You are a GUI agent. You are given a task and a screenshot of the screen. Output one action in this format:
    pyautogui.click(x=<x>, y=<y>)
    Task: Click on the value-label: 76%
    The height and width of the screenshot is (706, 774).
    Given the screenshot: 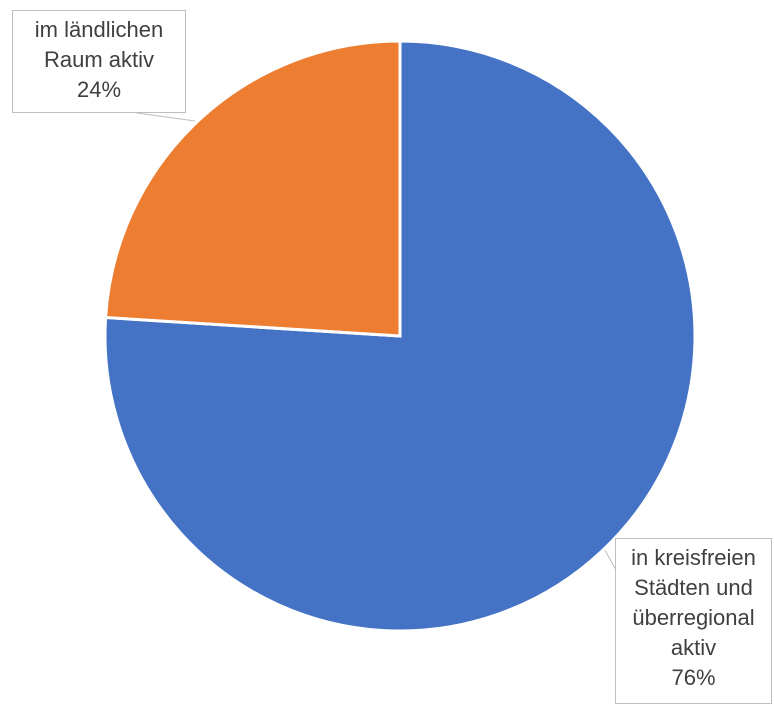 What is the action you would take?
    pyautogui.click(x=693, y=677)
    